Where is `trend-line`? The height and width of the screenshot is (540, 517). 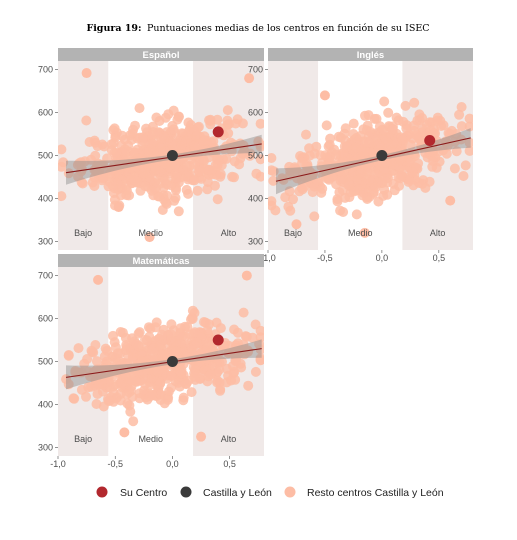
trend-line is located at coordinates (163, 158).